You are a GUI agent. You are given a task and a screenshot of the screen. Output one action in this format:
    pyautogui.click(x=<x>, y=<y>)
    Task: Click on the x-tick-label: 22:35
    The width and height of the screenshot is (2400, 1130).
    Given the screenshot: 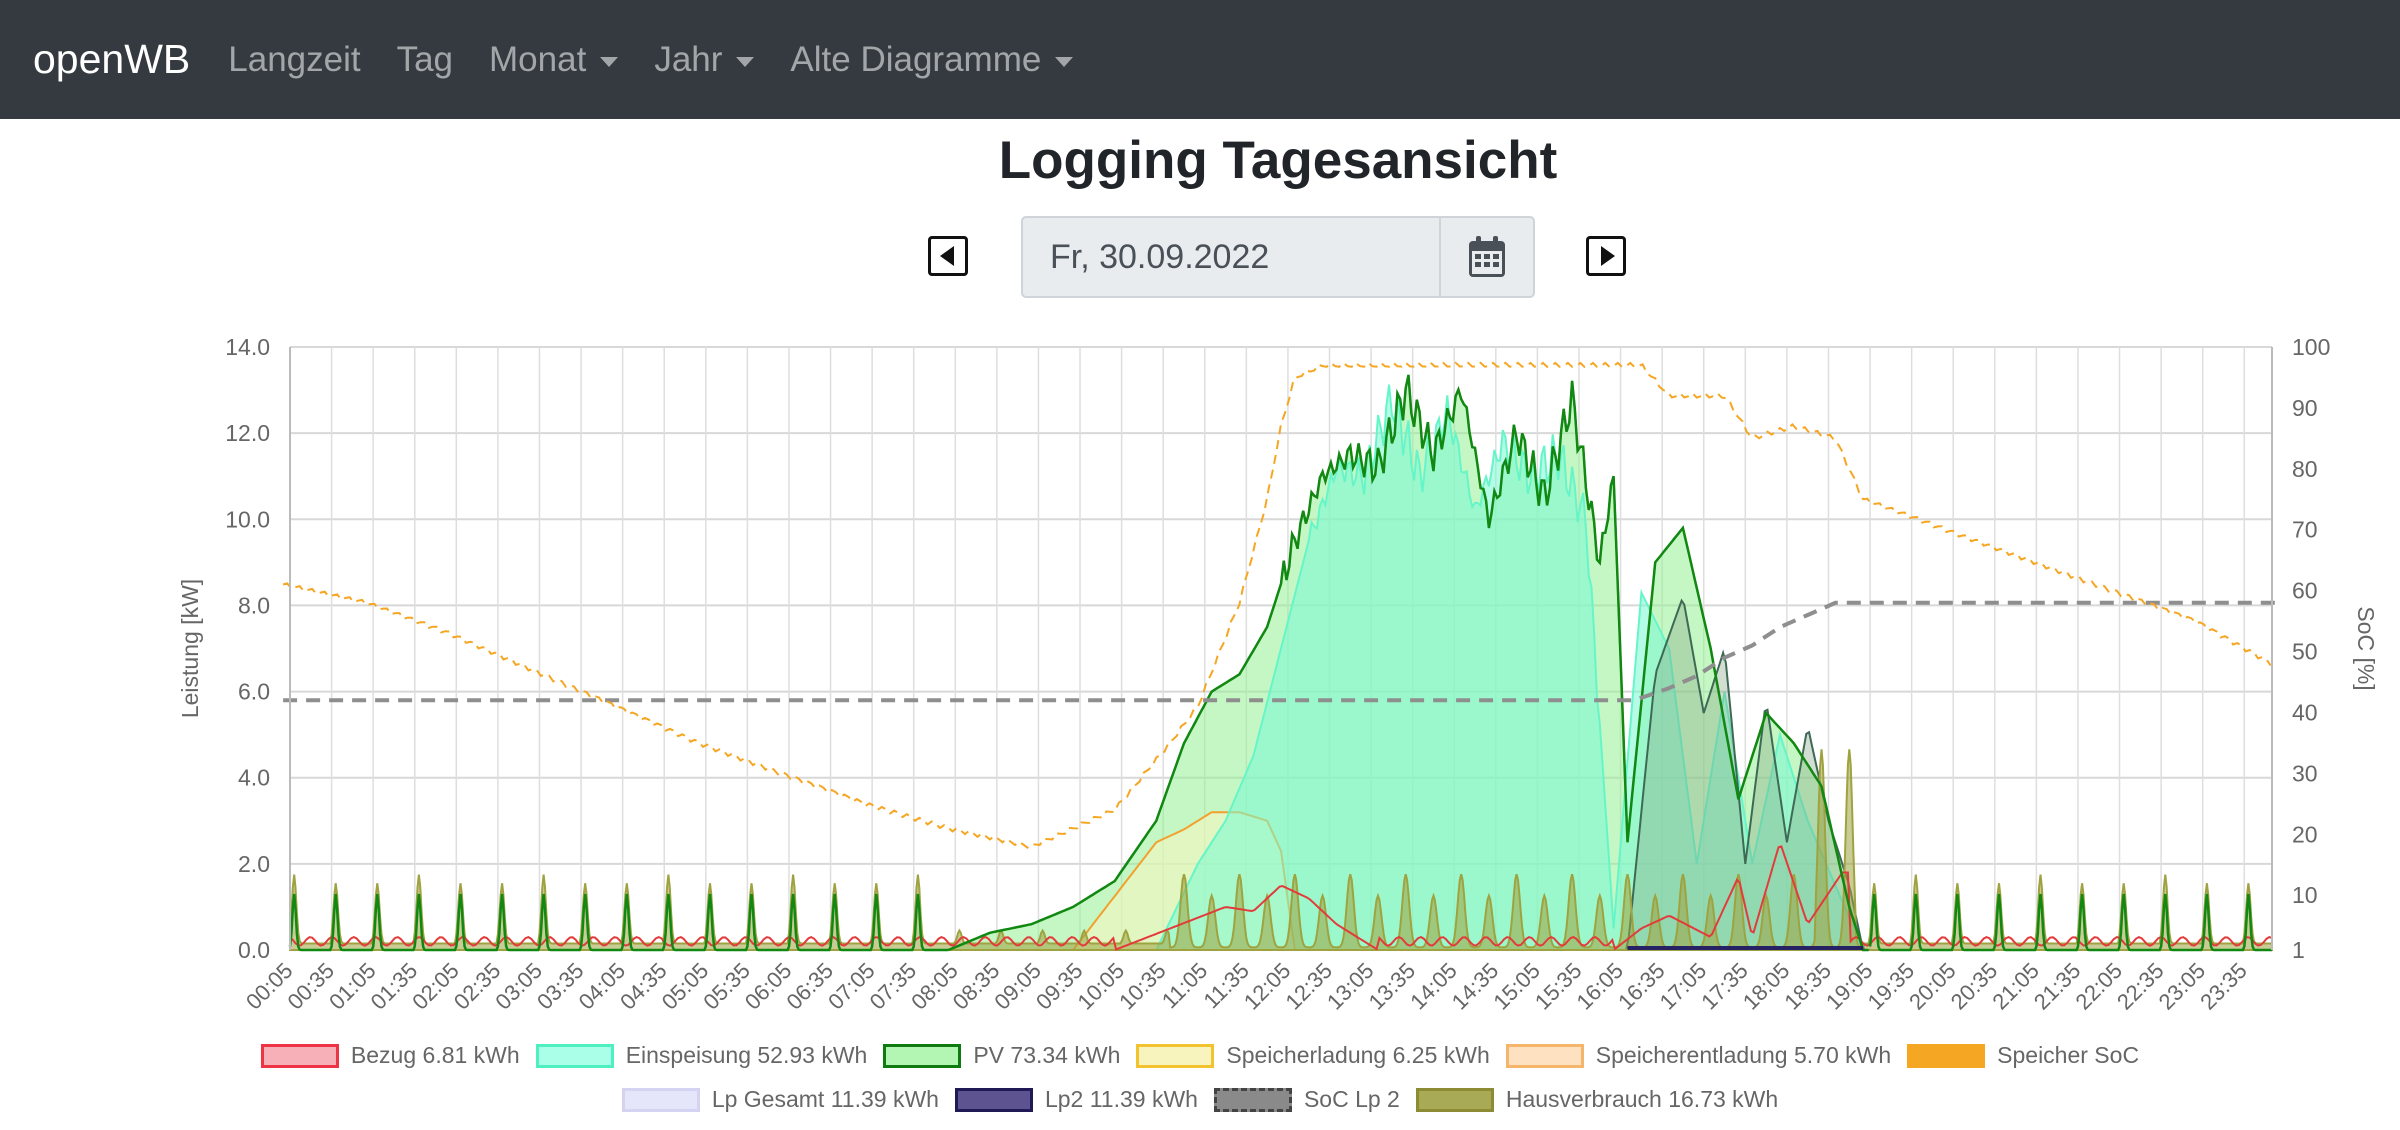 What is the action you would take?
    pyautogui.click(x=2140, y=986)
    